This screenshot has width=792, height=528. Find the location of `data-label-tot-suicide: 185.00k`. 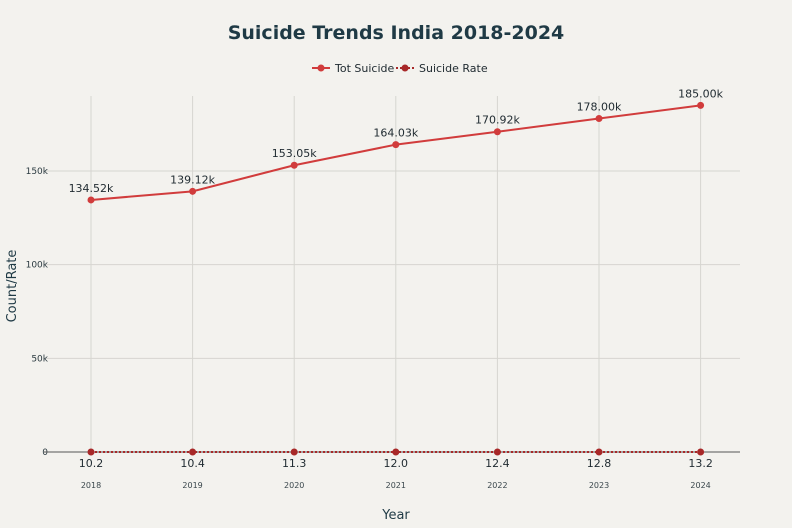

data-label-tot-suicide: 185.00k is located at coordinates (700, 93).